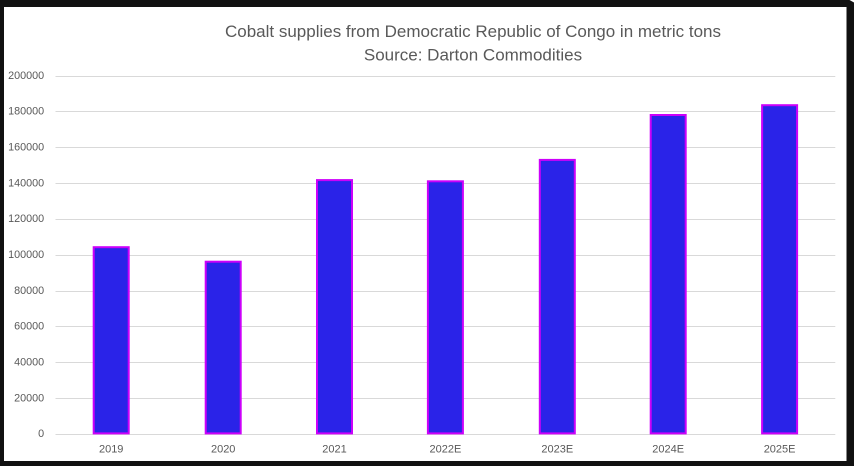 The image size is (854, 466). I want to click on svg-text: 2022E, so click(445, 450).